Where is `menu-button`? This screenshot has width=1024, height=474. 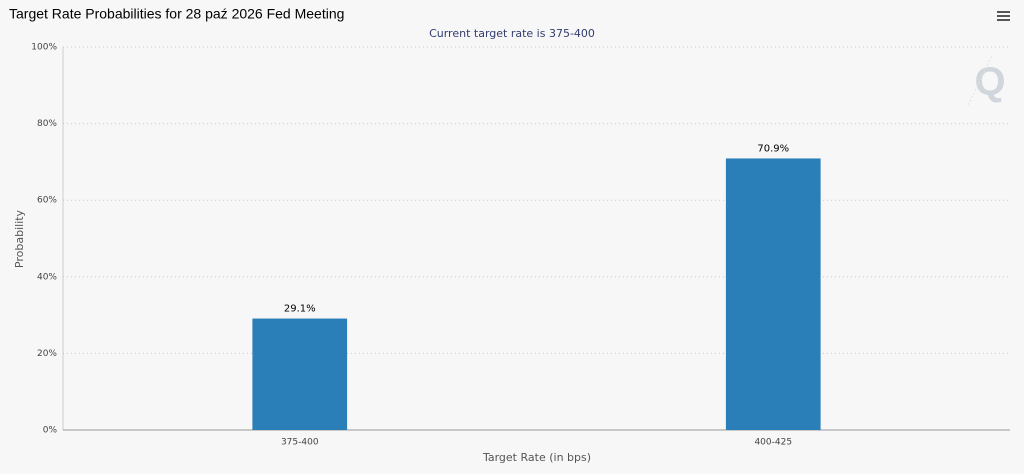
menu-button is located at coordinates (1003, 16).